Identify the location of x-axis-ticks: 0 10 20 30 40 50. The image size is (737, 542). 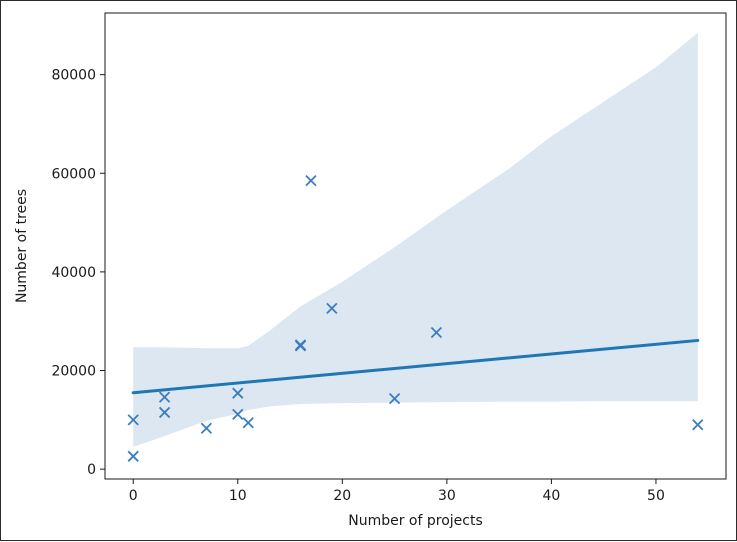
(397, 491).